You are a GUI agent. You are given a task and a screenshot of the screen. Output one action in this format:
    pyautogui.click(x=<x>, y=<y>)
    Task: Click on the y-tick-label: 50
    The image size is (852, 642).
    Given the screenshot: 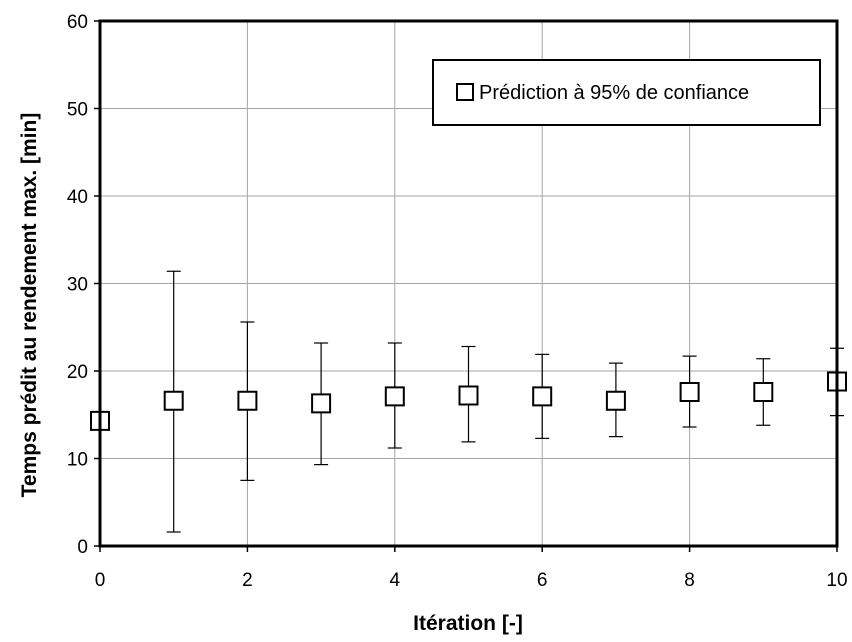 What is the action you would take?
    pyautogui.click(x=77, y=110)
    